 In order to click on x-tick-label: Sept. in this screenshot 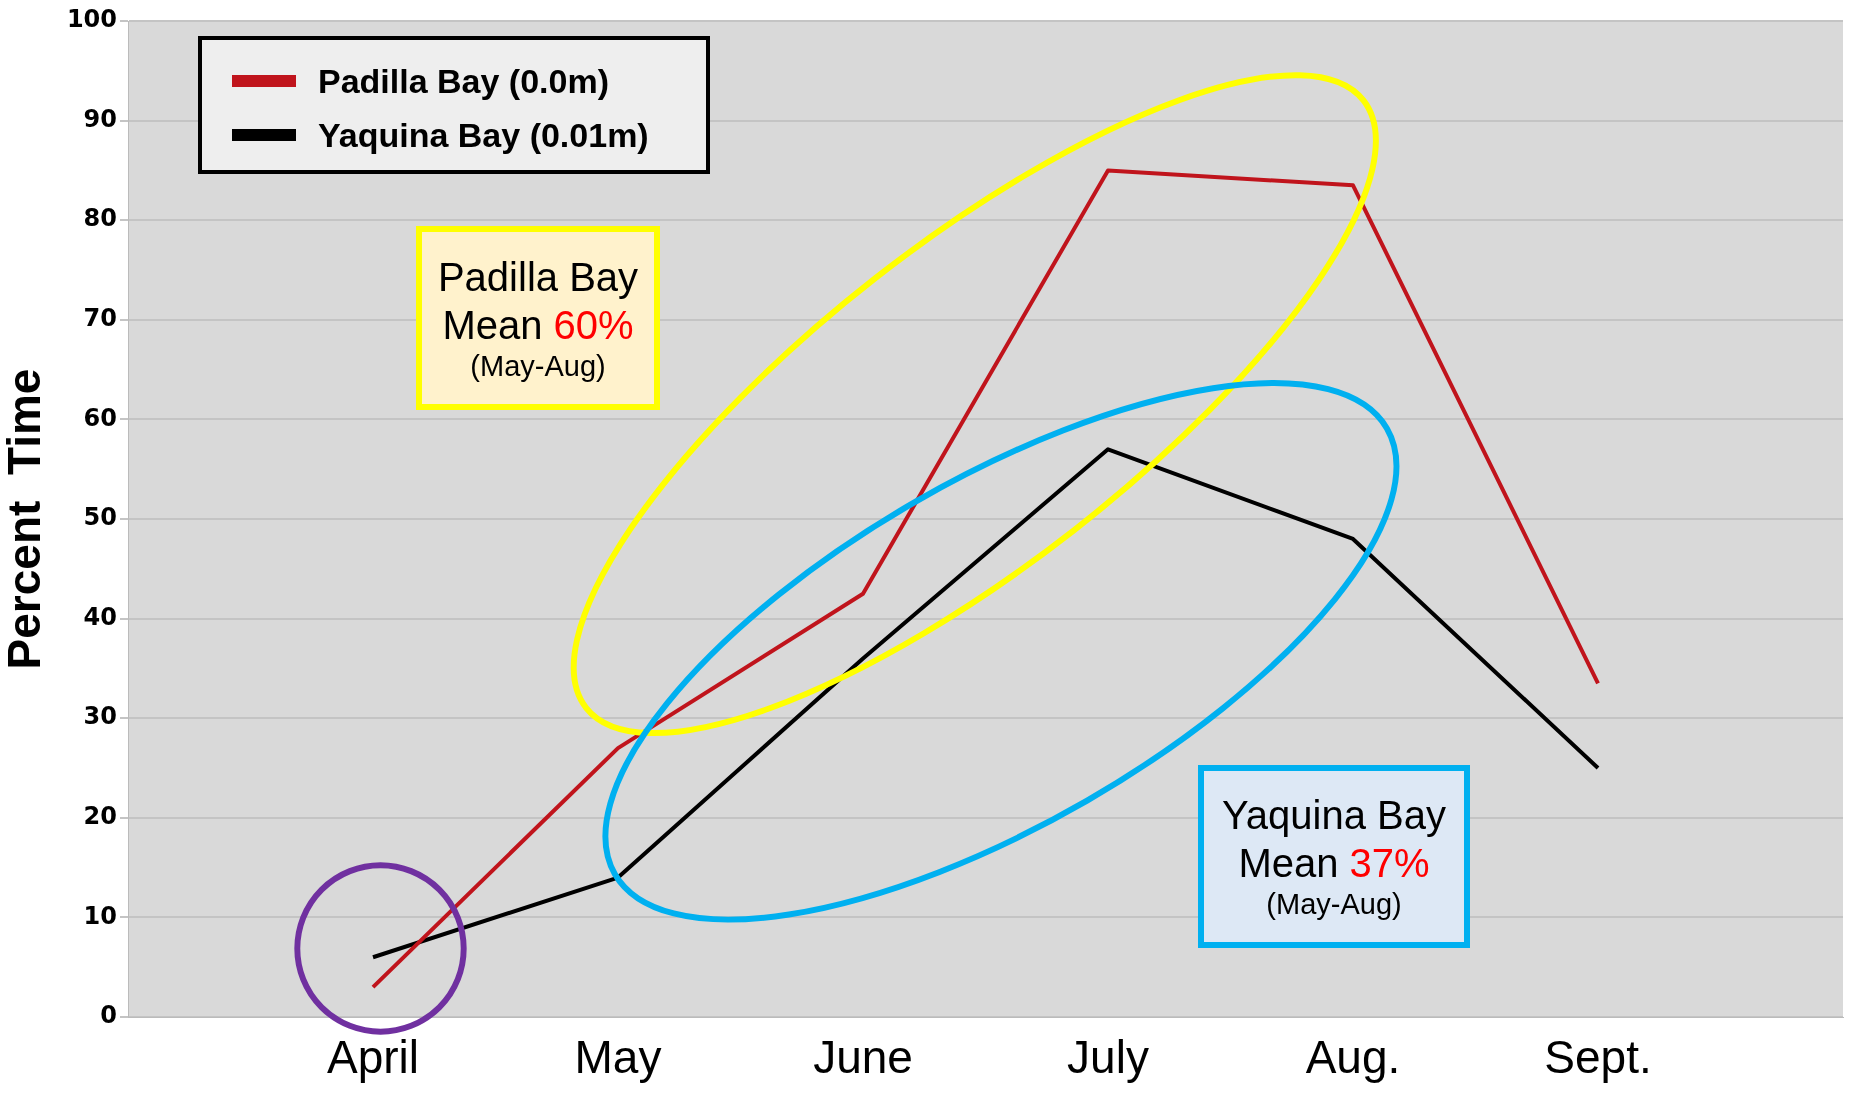, I will do `click(1598, 1057)`.